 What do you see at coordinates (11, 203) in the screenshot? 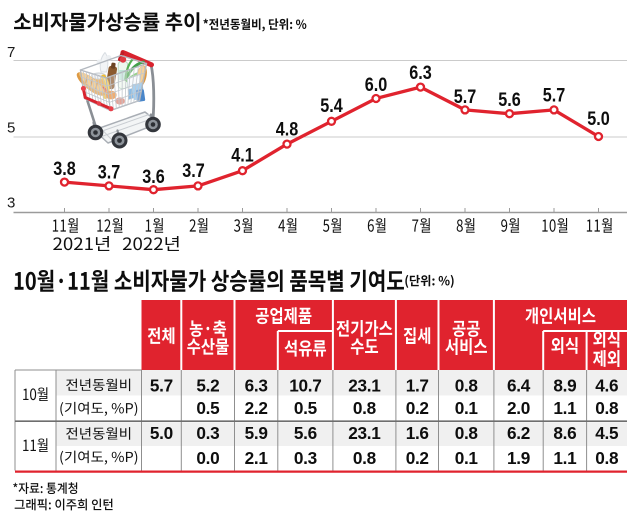
I see `svg-text: 3` at bounding box center [11, 203].